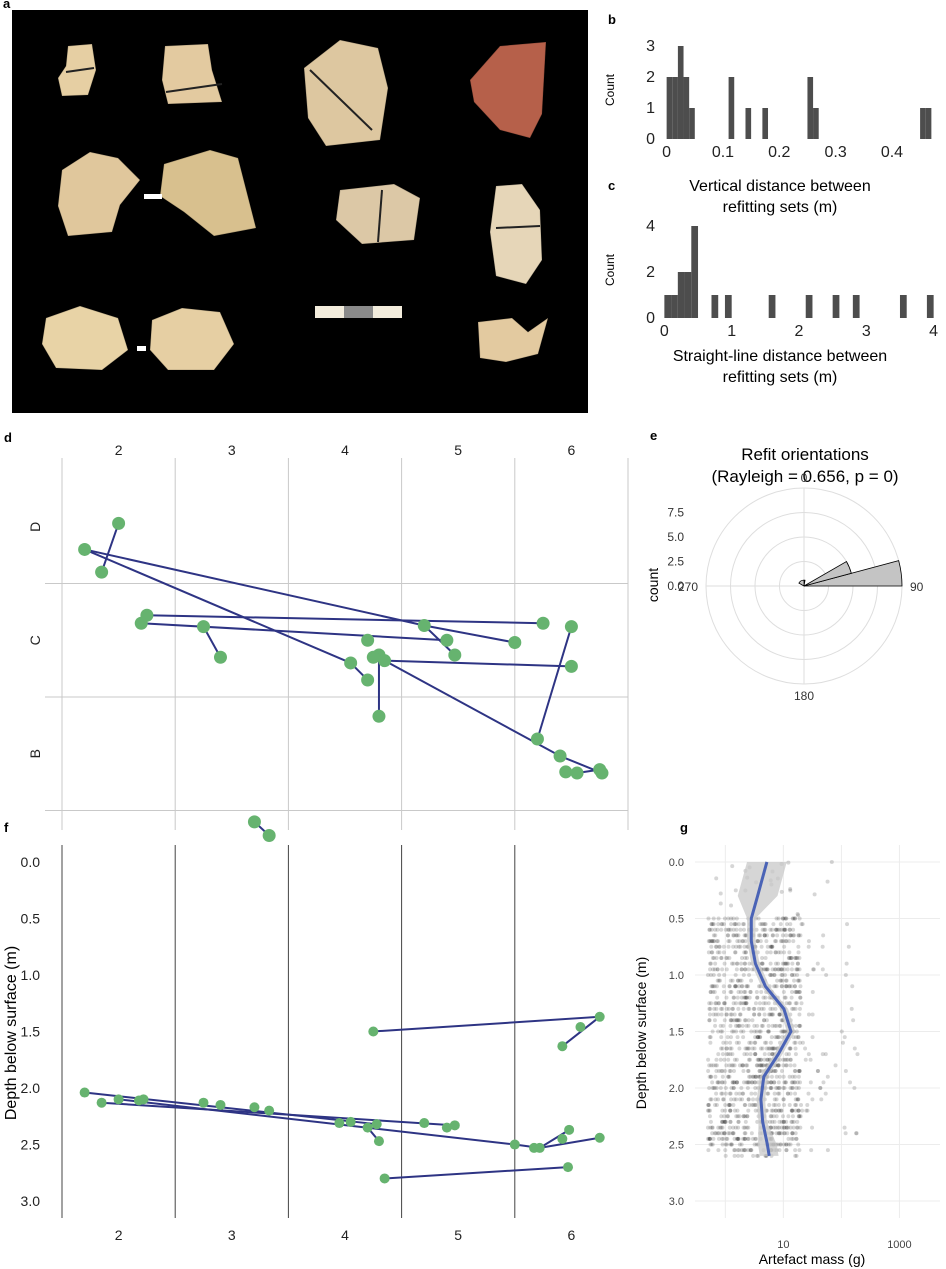 The width and height of the screenshot is (946, 1269). Describe the element at coordinates (572, 1235) in the screenshot. I see `x-tick-label: 6` at that location.